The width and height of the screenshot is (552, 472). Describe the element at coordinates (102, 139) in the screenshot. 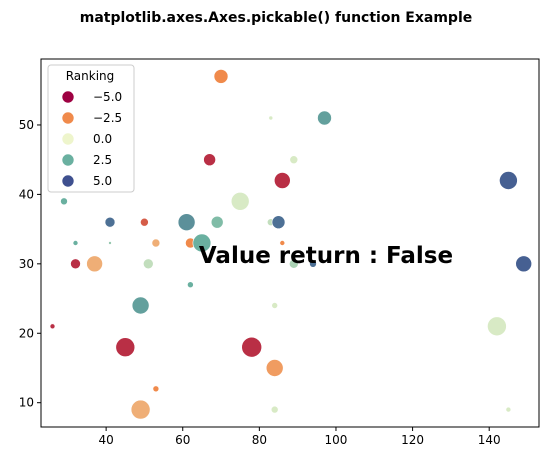

I see `legend-label: 0.0` at that location.